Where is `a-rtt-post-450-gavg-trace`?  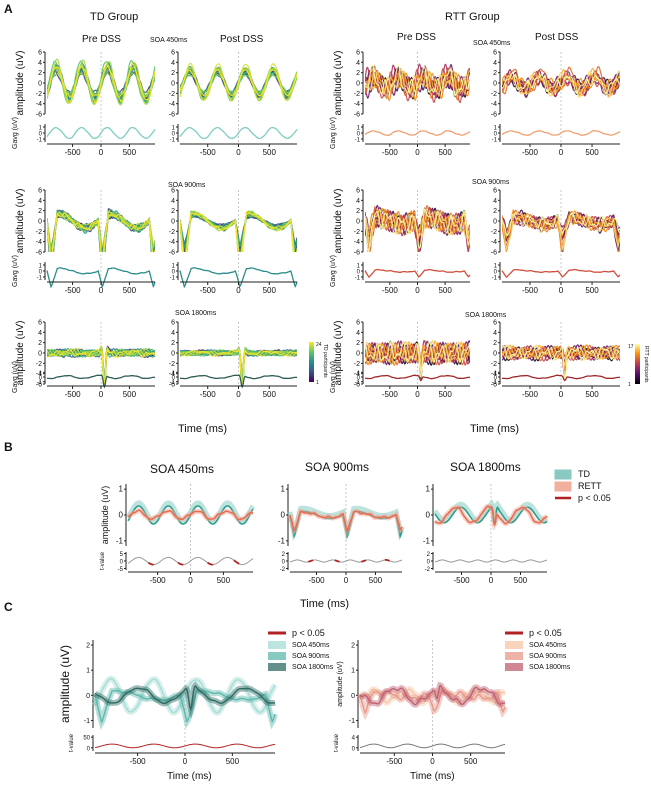 a-rtt-post-450-gavg-trace is located at coordinates (561, 133).